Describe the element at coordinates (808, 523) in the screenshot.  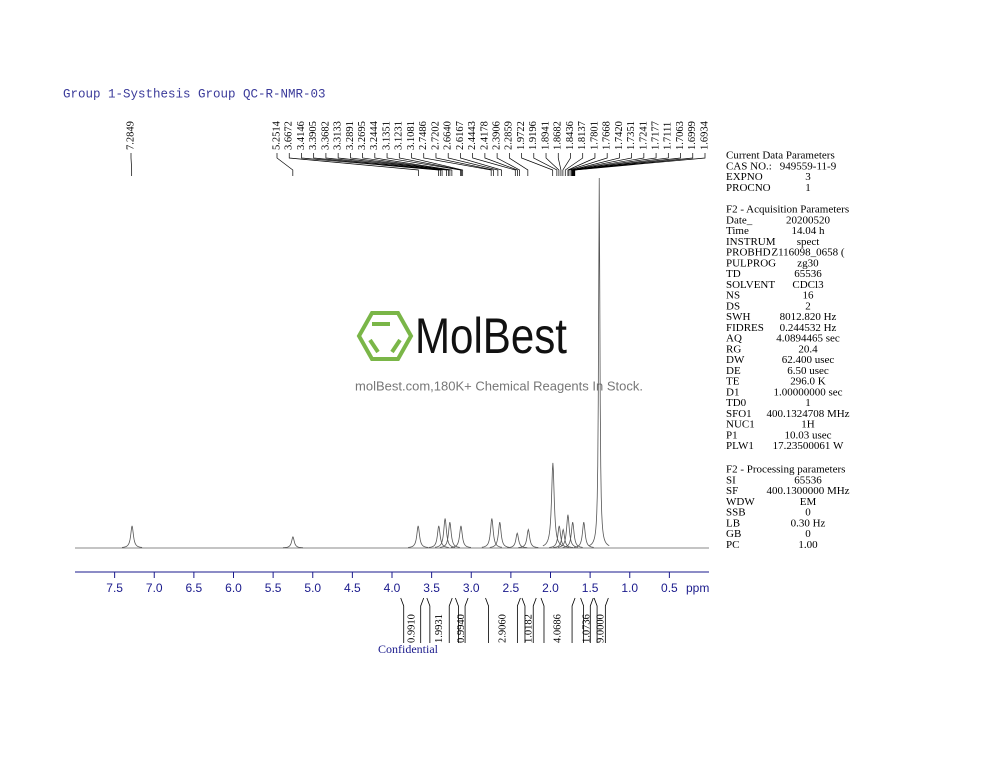
I see `param-value: 0.30 Hz` at that location.